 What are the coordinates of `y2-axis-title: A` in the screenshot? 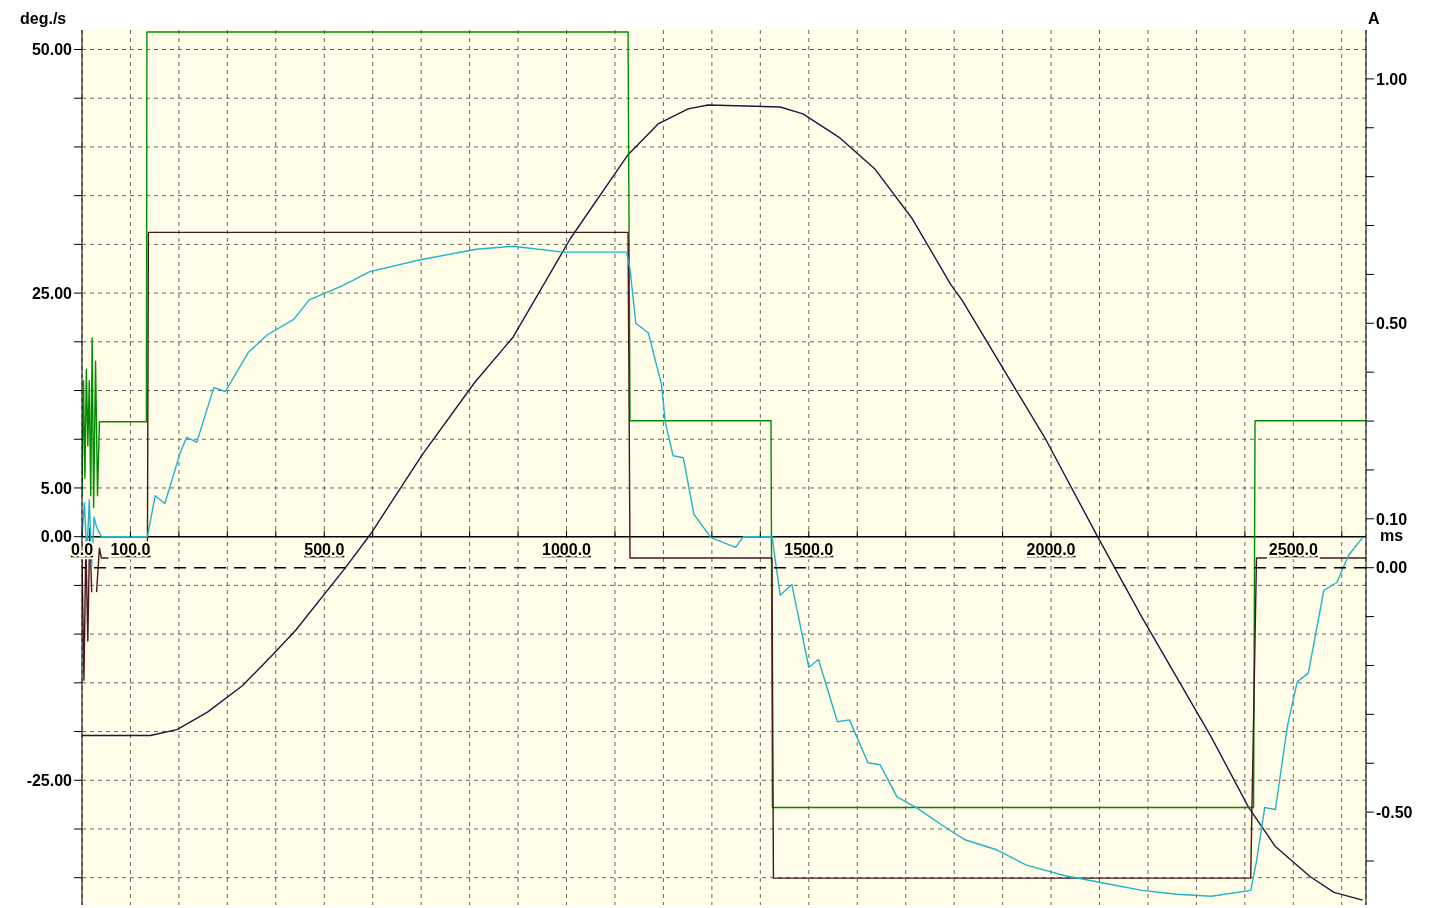 It's located at (1374, 19).